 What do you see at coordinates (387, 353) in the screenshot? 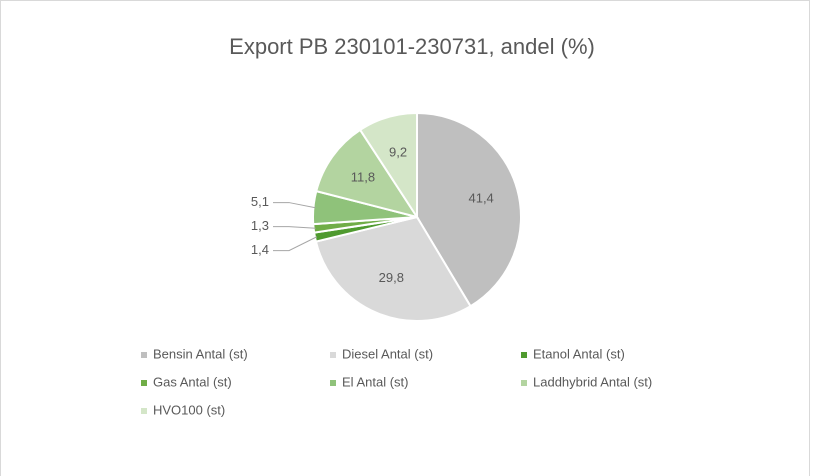
I see `legend-label: Diesel Antal (st)` at bounding box center [387, 353].